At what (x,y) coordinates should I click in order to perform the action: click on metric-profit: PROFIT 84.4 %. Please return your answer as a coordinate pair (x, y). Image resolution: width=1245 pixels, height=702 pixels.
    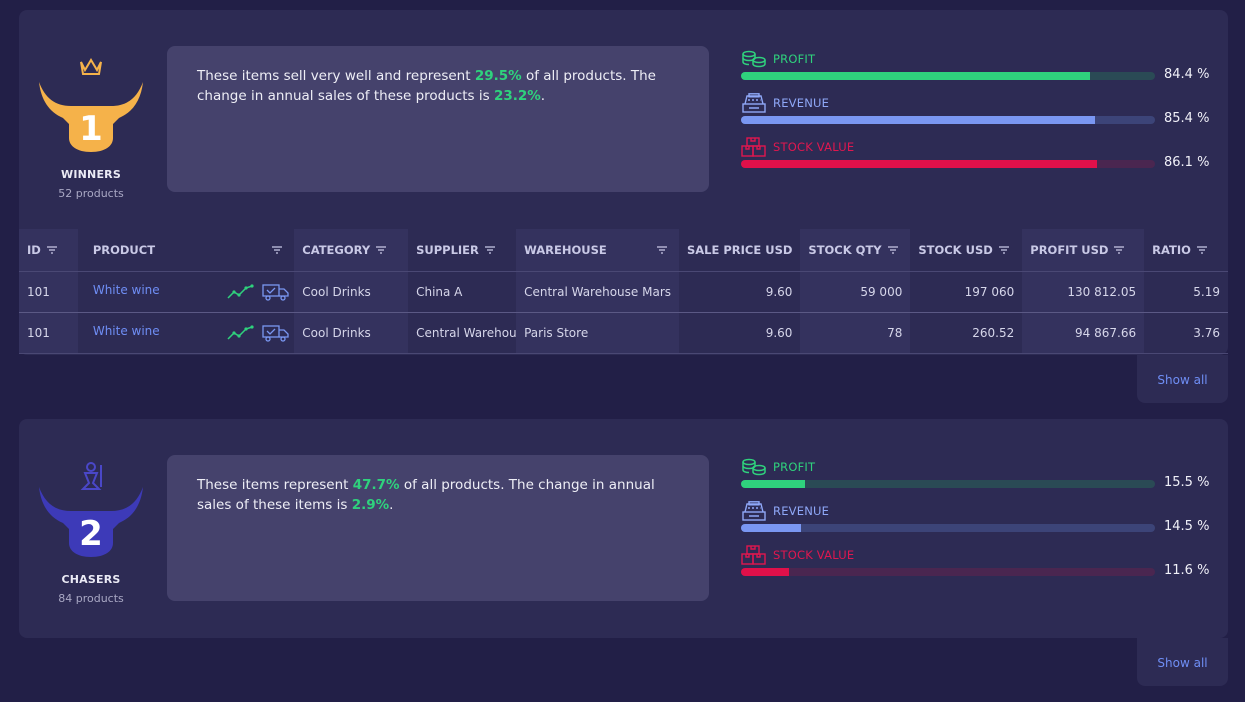
    Looking at the image, I should click on (976, 73).